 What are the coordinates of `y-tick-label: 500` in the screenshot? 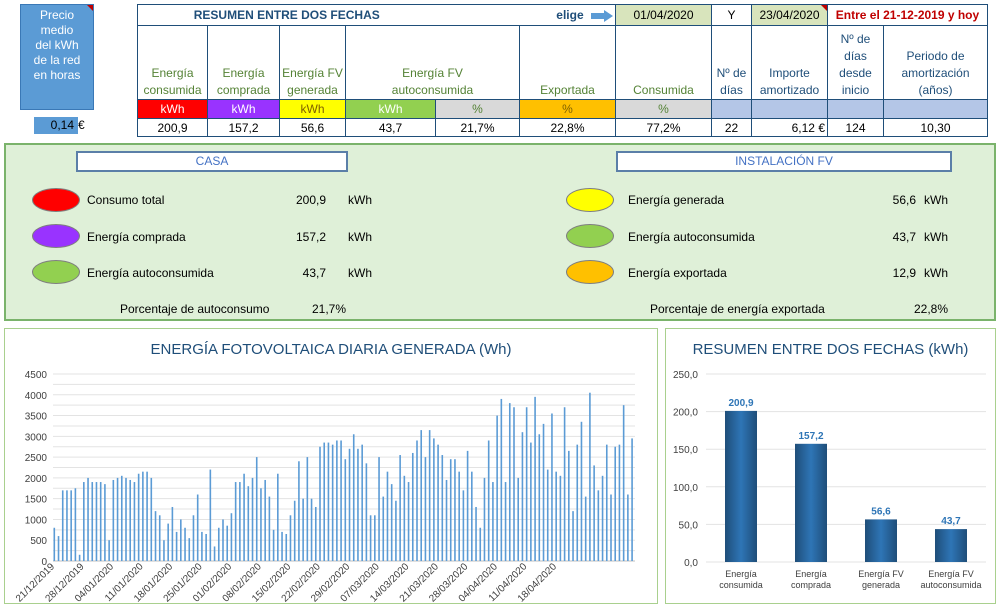 It's located at (38, 541).